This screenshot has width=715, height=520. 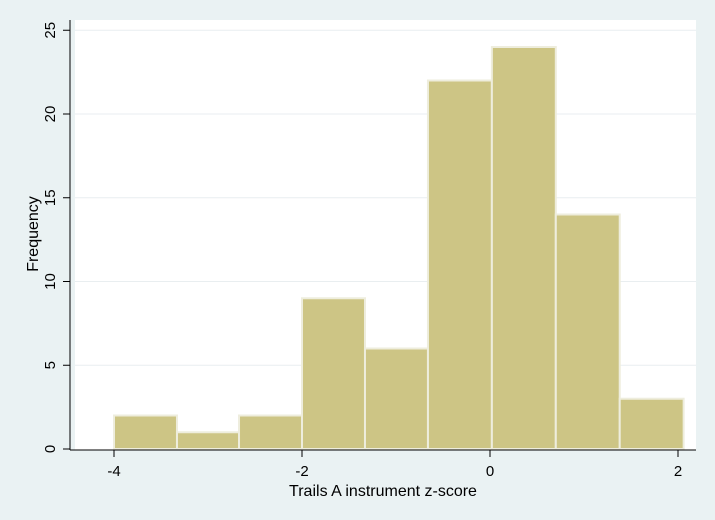 What do you see at coordinates (50, 30) in the screenshot?
I see `y-tick-label-5: 25` at bounding box center [50, 30].